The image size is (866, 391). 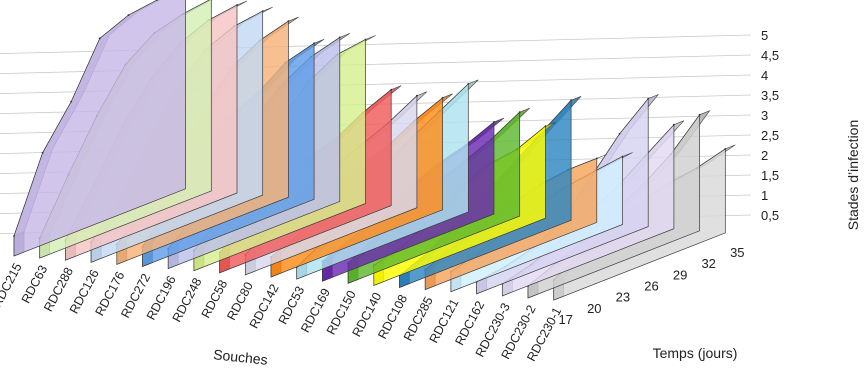 I want to click on x-axis-title: Temps (jours), so click(x=695, y=353).